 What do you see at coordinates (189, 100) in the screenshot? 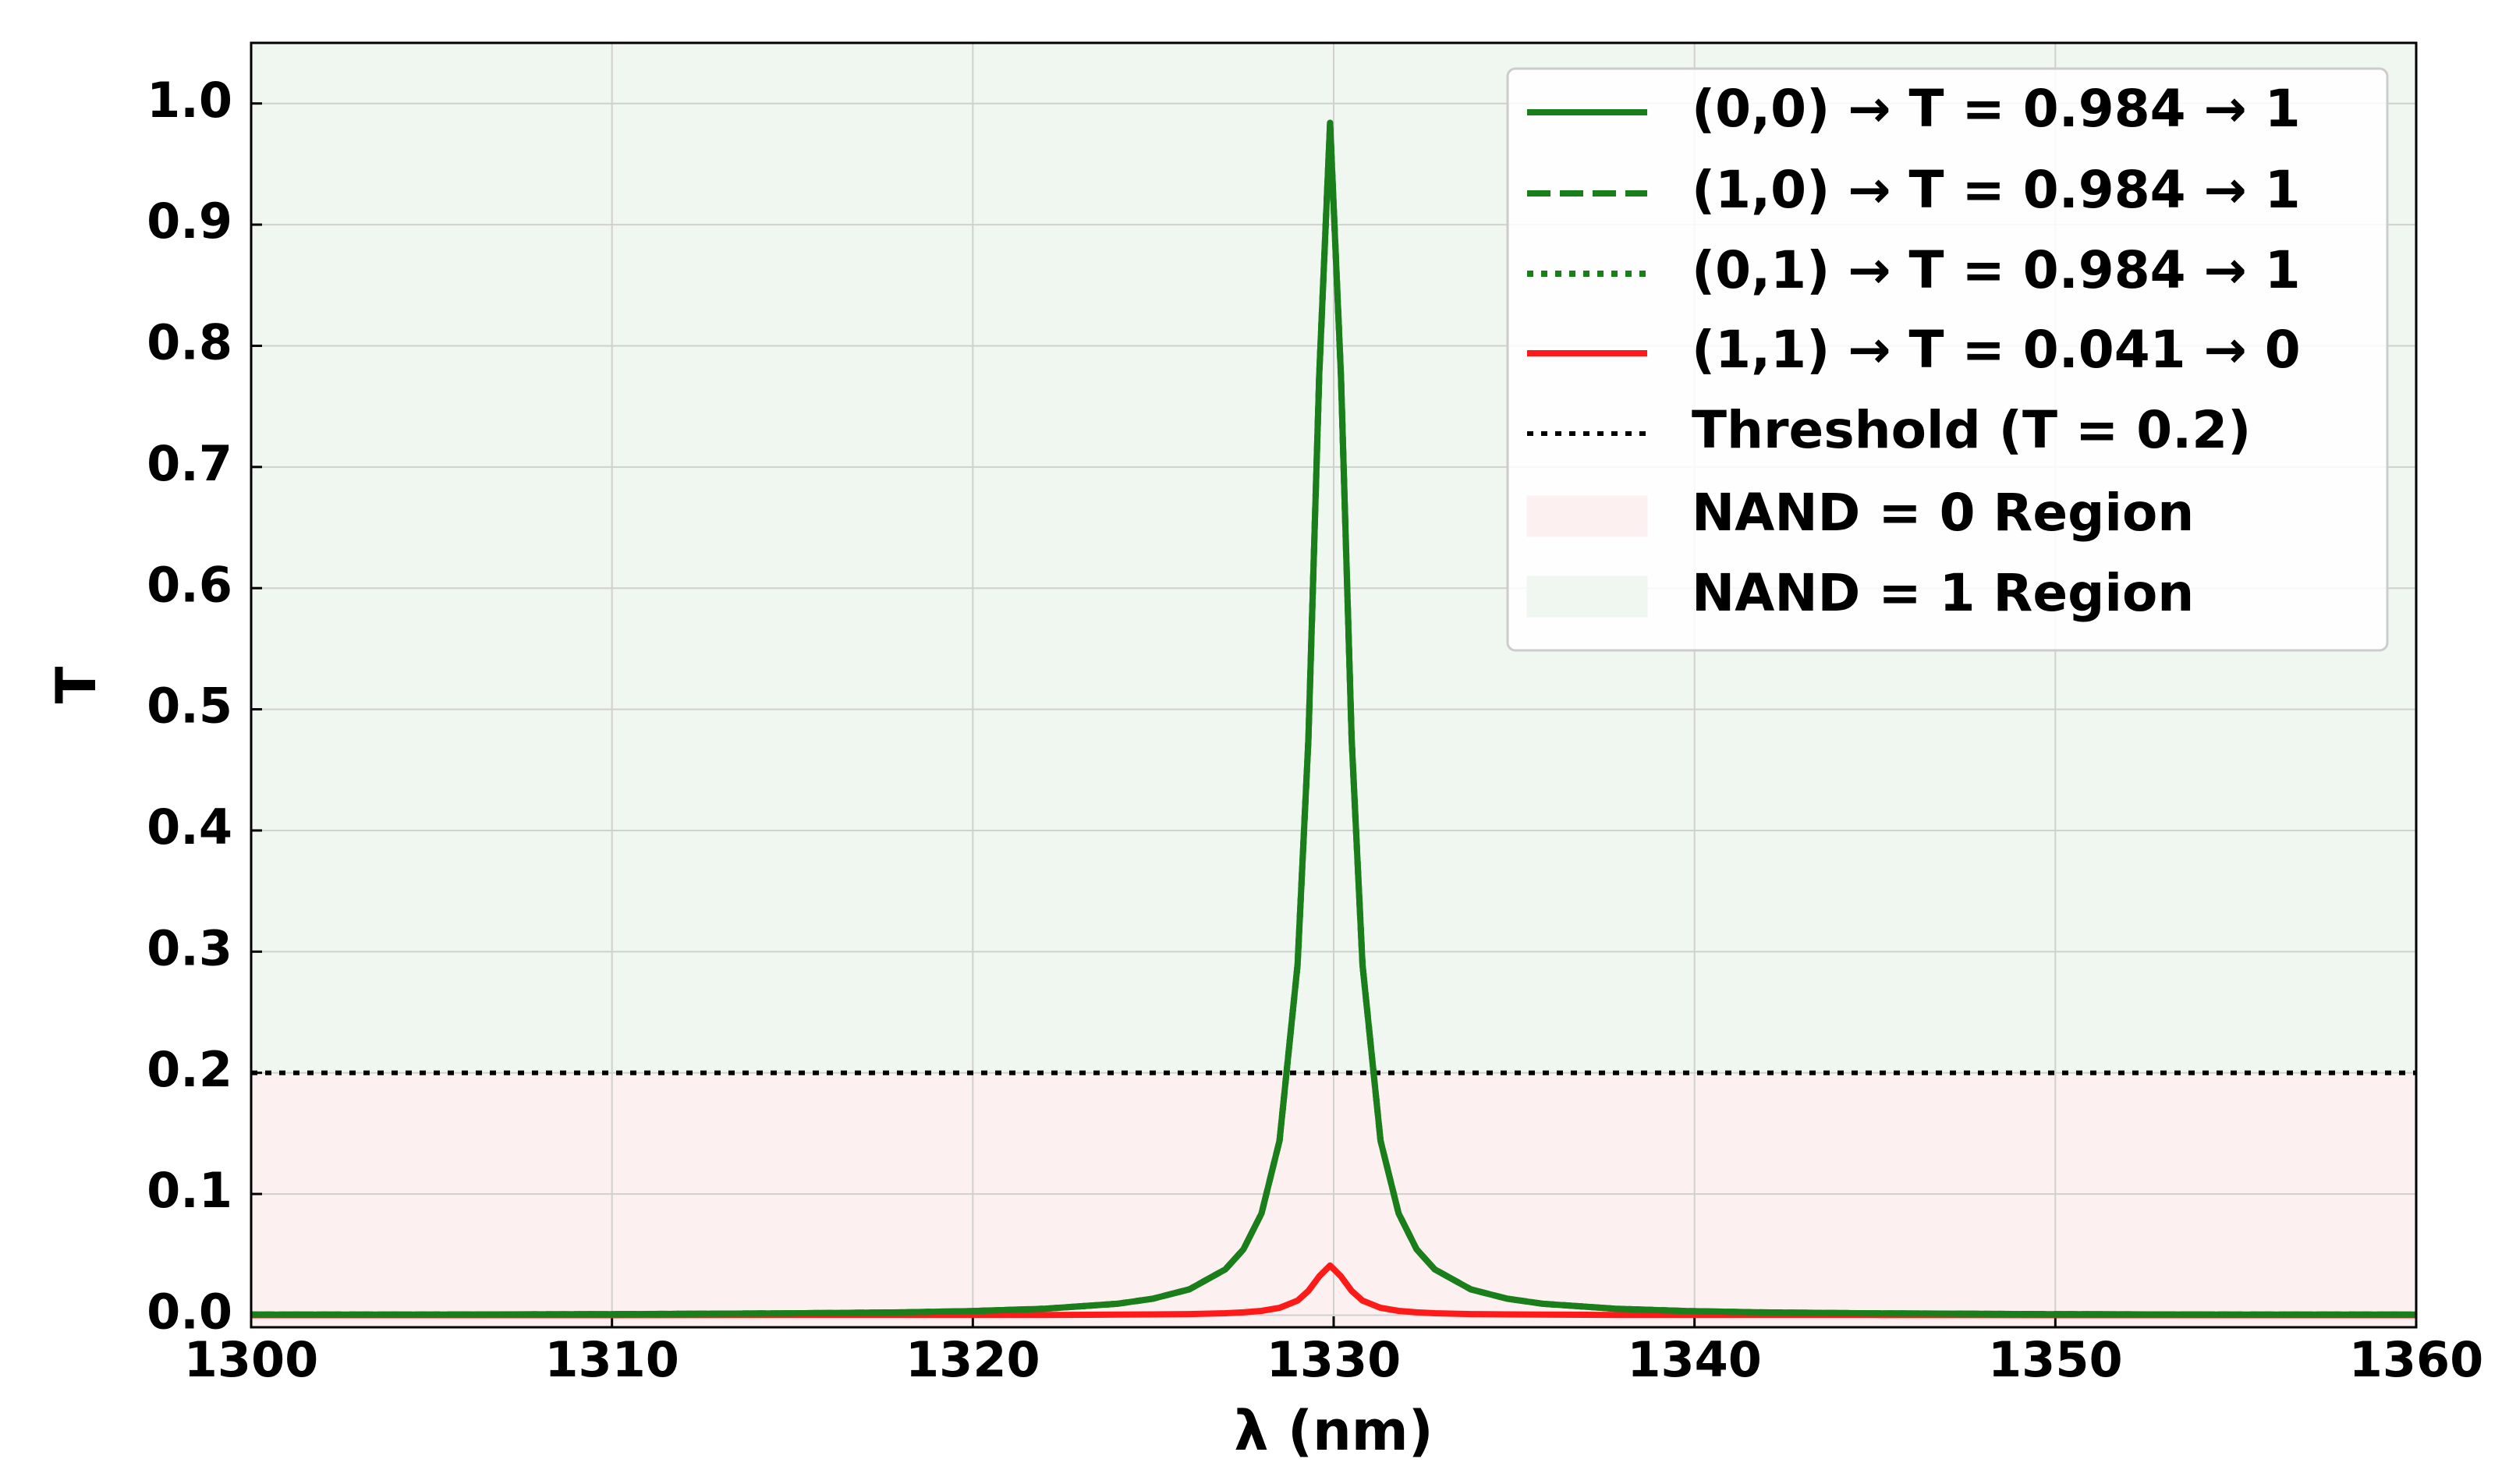
I see `y-tick-label: 1.0` at bounding box center [189, 100].